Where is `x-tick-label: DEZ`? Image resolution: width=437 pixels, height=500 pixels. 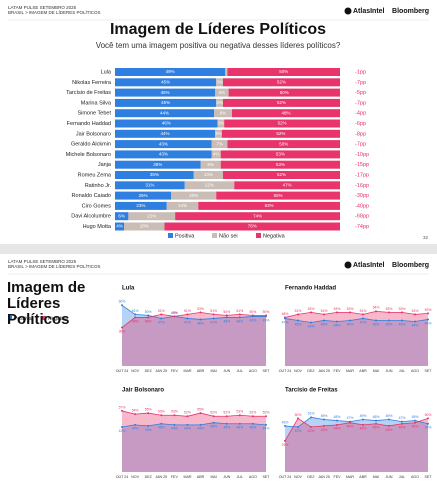 x-tick-label: DEZ is located at coordinates (149, 371).